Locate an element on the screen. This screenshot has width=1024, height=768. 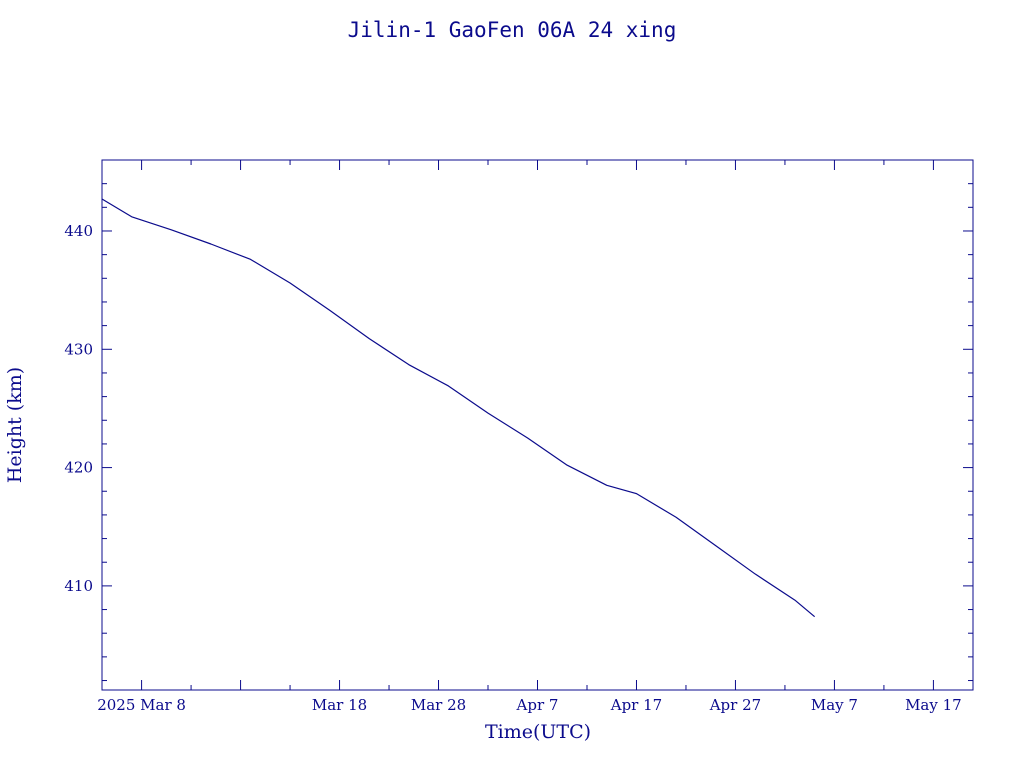
x-tick-label: Mar 28 is located at coordinates (438, 705).